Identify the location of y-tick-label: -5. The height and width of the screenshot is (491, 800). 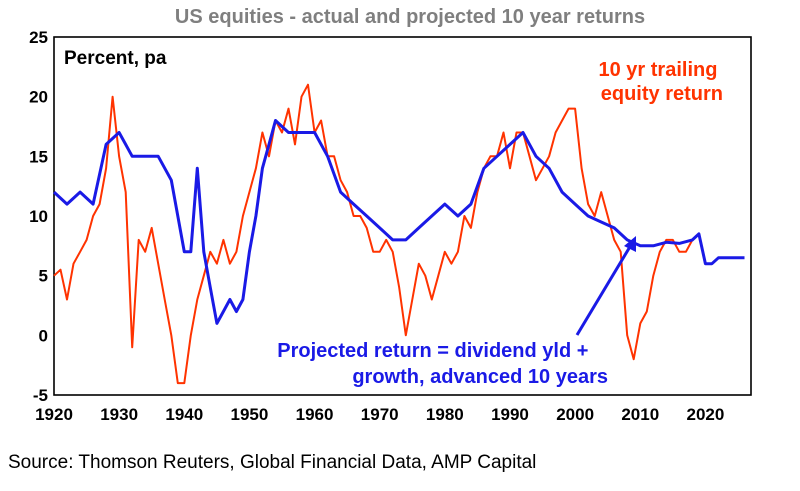
(40, 395).